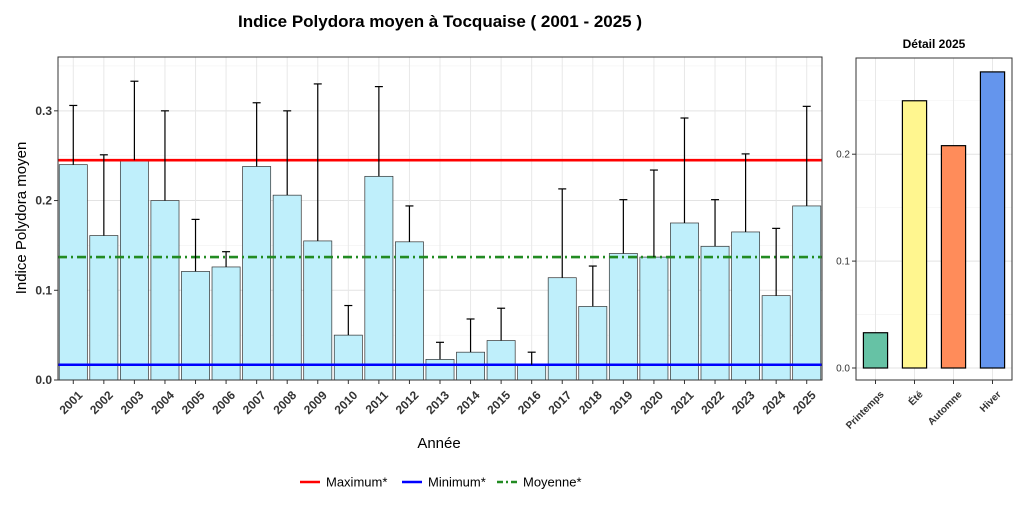 The width and height of the screenshot is (1024, 512). I want to click on bar-2008, so click(287, 287).